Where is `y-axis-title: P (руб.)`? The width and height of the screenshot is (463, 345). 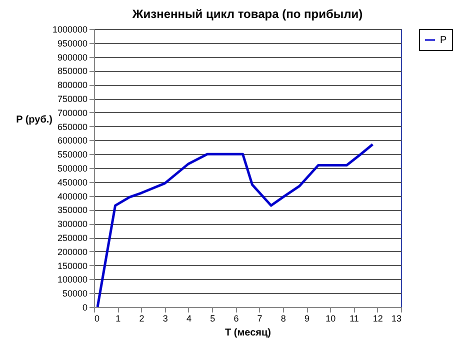
y-axis-title: P (руб.) is located at coordinates (34, 120).